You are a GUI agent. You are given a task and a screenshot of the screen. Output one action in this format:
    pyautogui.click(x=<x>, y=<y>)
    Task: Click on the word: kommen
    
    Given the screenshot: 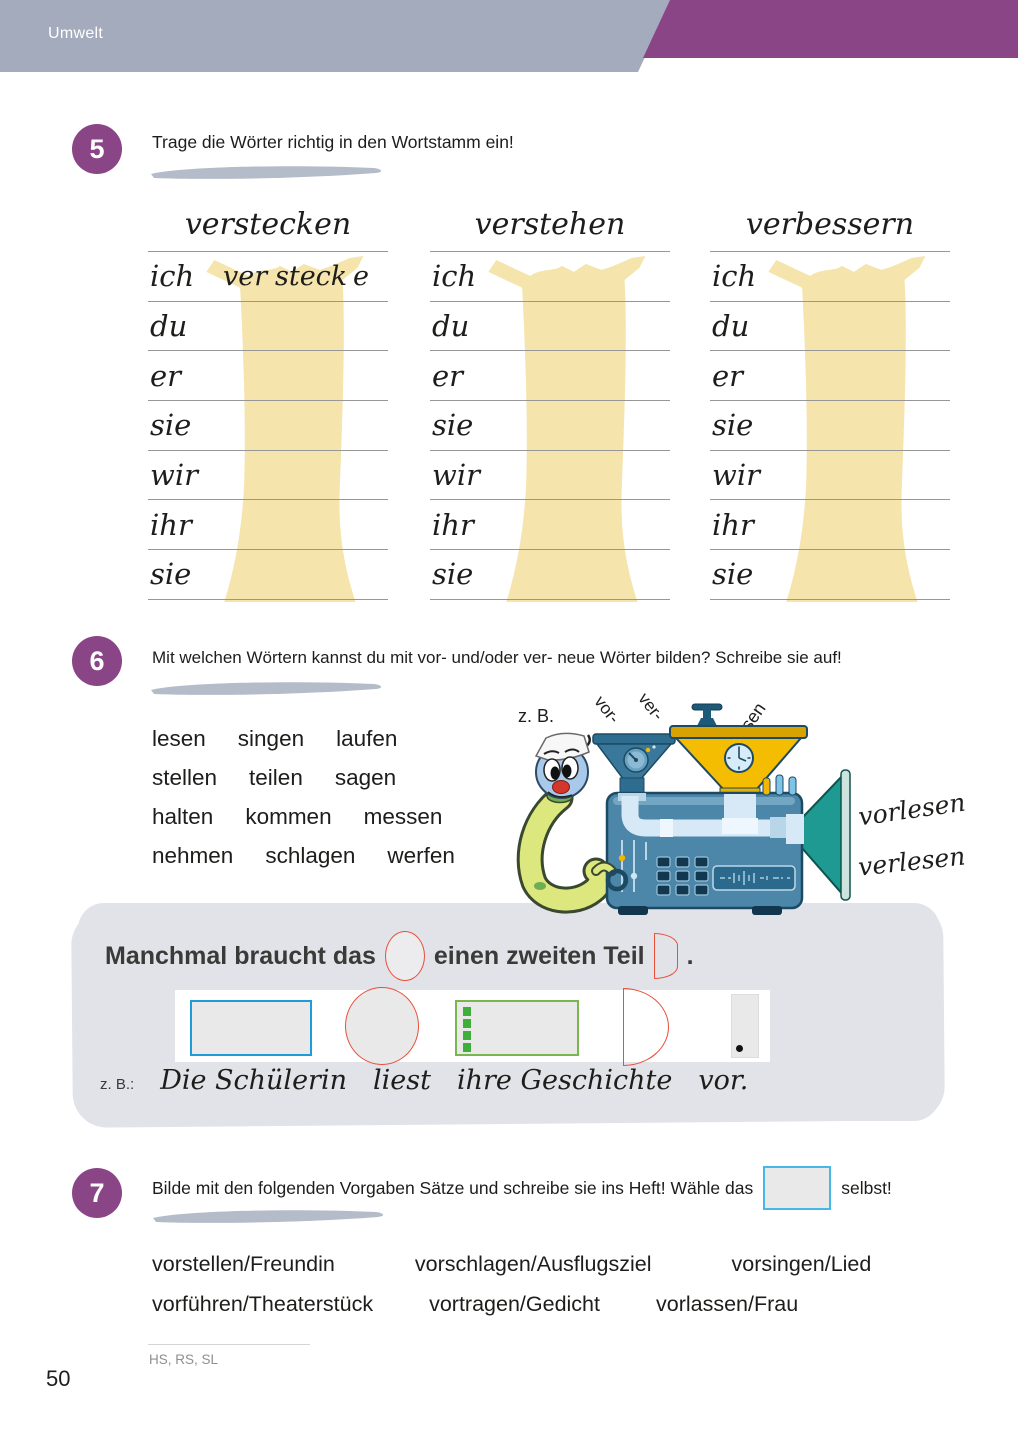 What is the action you would take?
    pyautogui.click(x=288, y=816)
    